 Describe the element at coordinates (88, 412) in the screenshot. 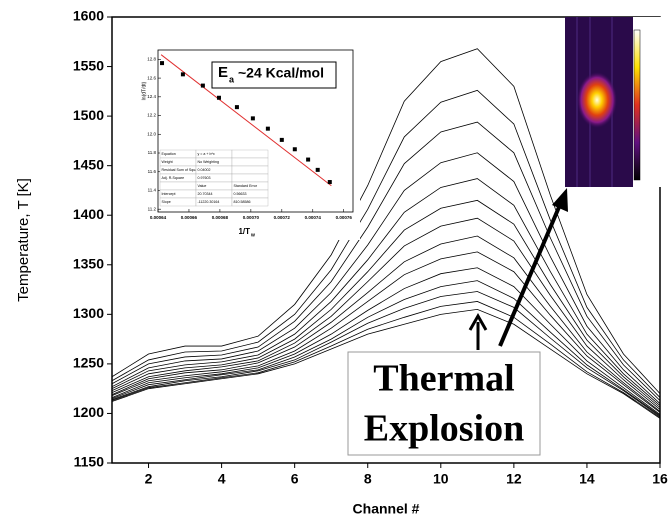

I see `y-tick-label: 1200` at that location.